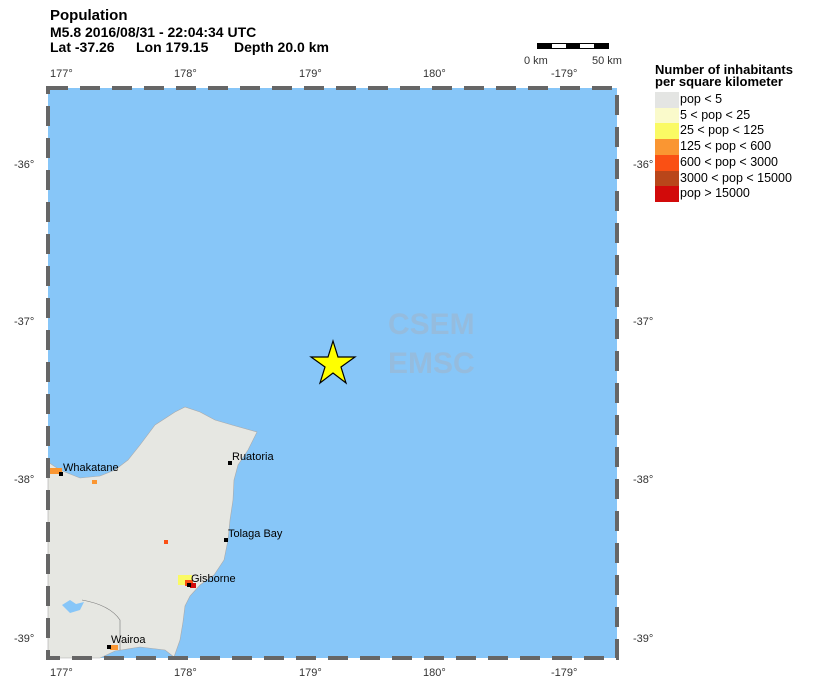 This screenshot has width=823, height=690. What do you see at coordinates (701, 99) in the screenshot?
I see `legend-label: pop < 5` at bounding box center [701, 99].